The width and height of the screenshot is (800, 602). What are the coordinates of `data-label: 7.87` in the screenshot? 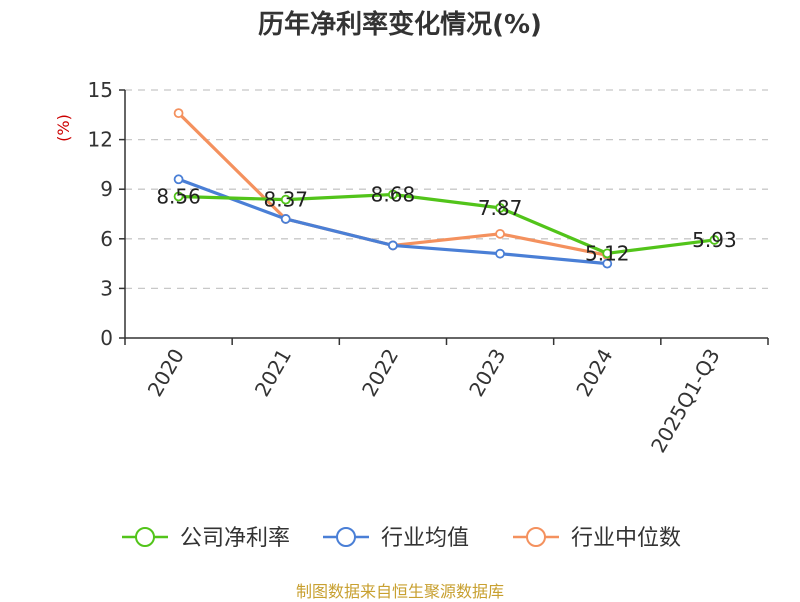 It's located at (500, 208).